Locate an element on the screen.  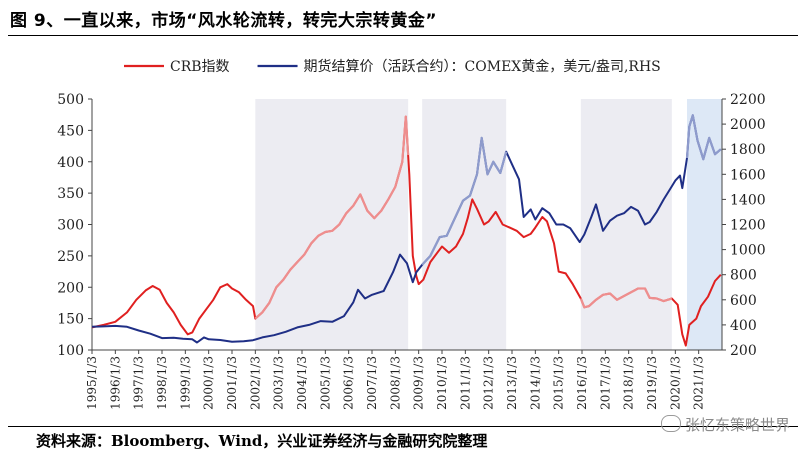
x-tick-label: 2020/1/3 is located at coordinates (675, 383).